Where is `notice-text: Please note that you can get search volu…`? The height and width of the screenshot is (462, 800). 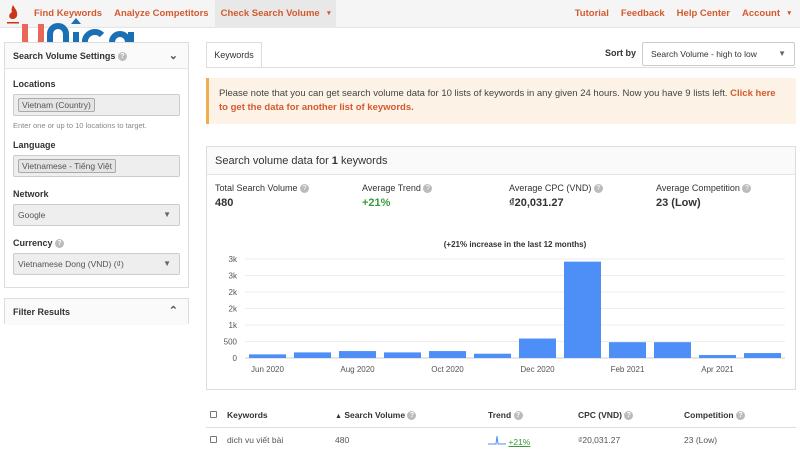 notice-text: Please note that you can get search volu… is located at coordinates (473, 93).